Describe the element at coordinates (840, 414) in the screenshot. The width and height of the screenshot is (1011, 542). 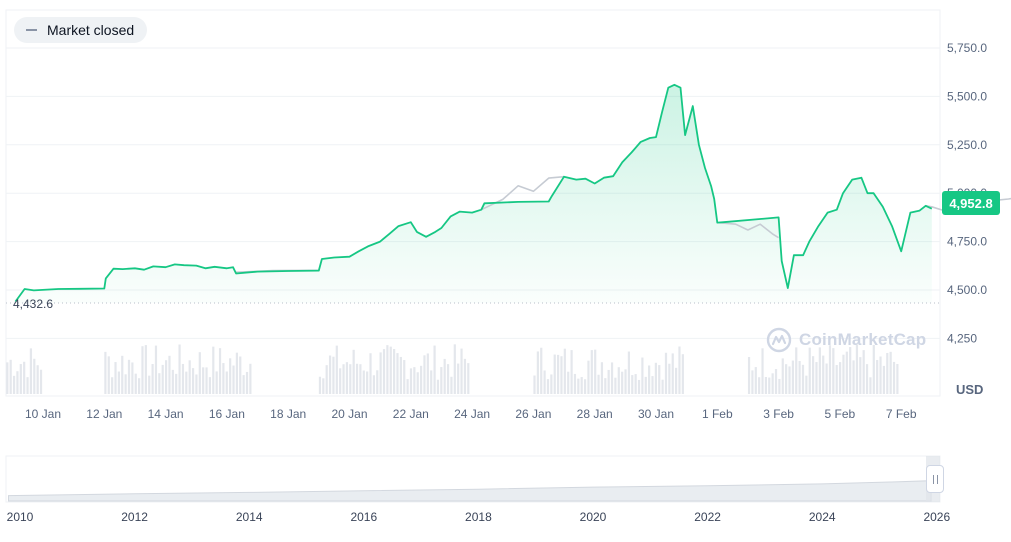
I see `x-tick-label: 5 Feb` at that location.